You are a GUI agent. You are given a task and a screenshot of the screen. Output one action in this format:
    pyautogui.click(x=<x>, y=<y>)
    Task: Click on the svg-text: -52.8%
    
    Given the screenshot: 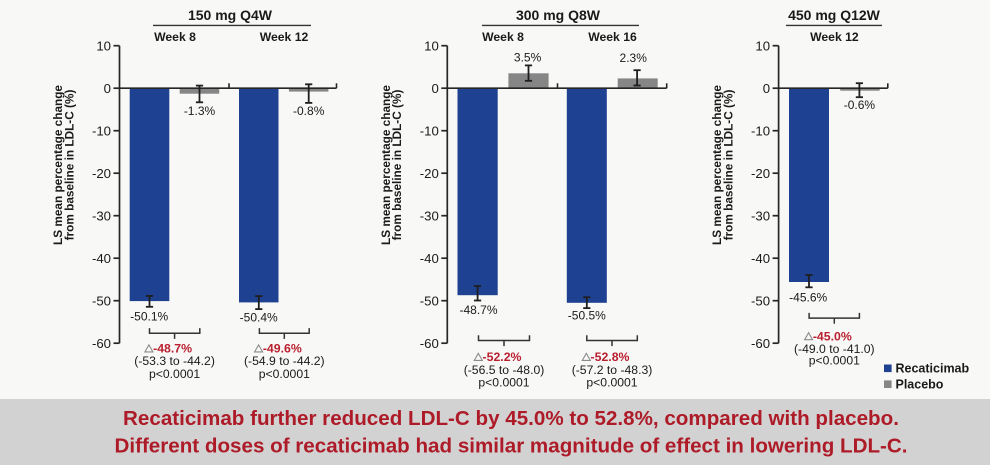 What is the action you would take?
    pyautogui.click(x=610, y=357)
    